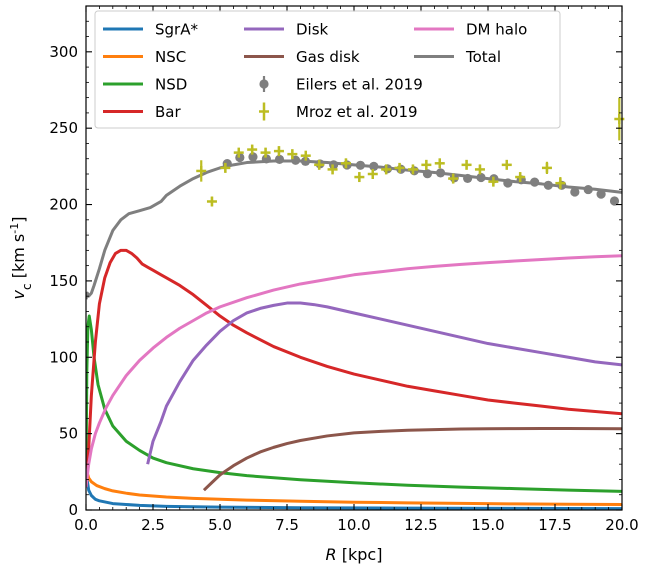 This screenshot has height=574, width=645. What do you see at coordinates (171, 85) in the screenshot?
I see `legend-label: NSD` at bounding box center [171, 85].